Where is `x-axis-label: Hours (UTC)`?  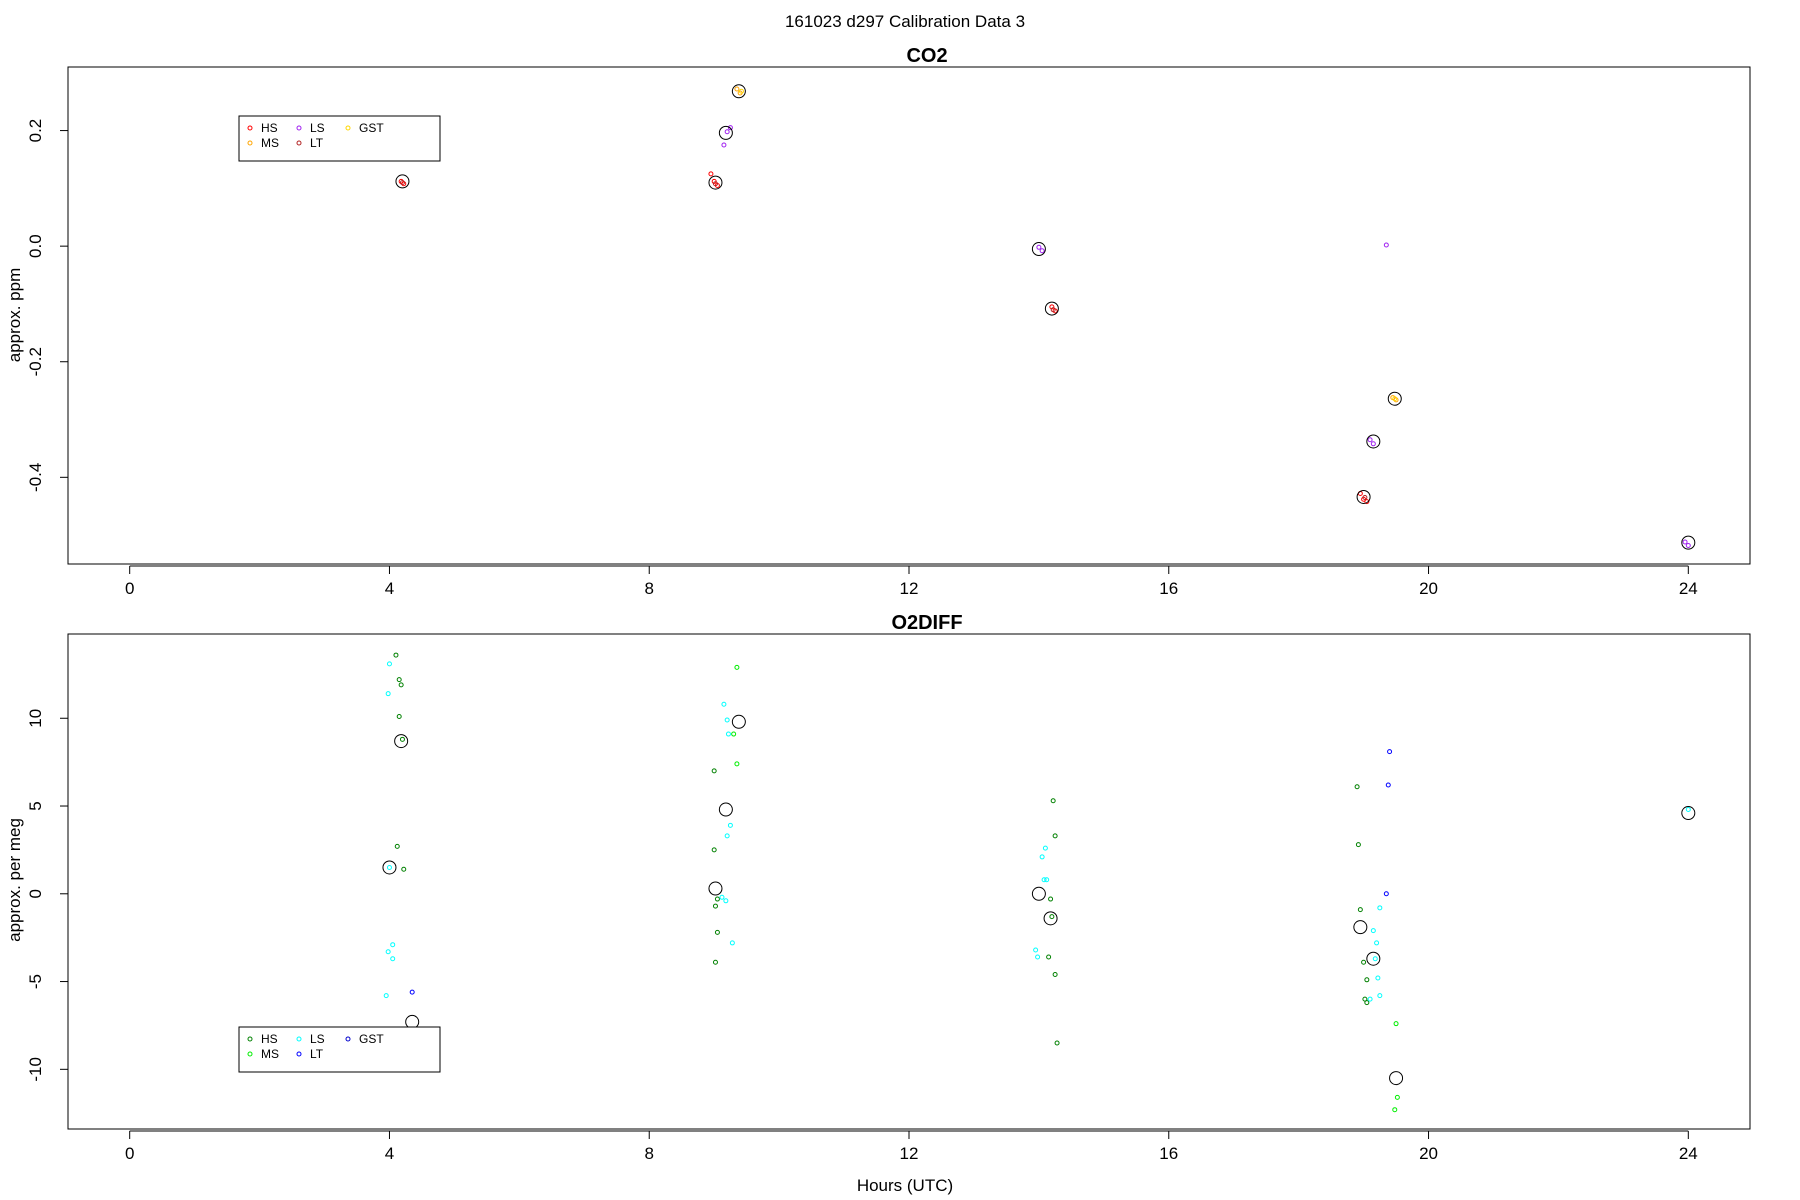
x-axis-label: Hours (UTC) is located at coordinates (905, 1185).